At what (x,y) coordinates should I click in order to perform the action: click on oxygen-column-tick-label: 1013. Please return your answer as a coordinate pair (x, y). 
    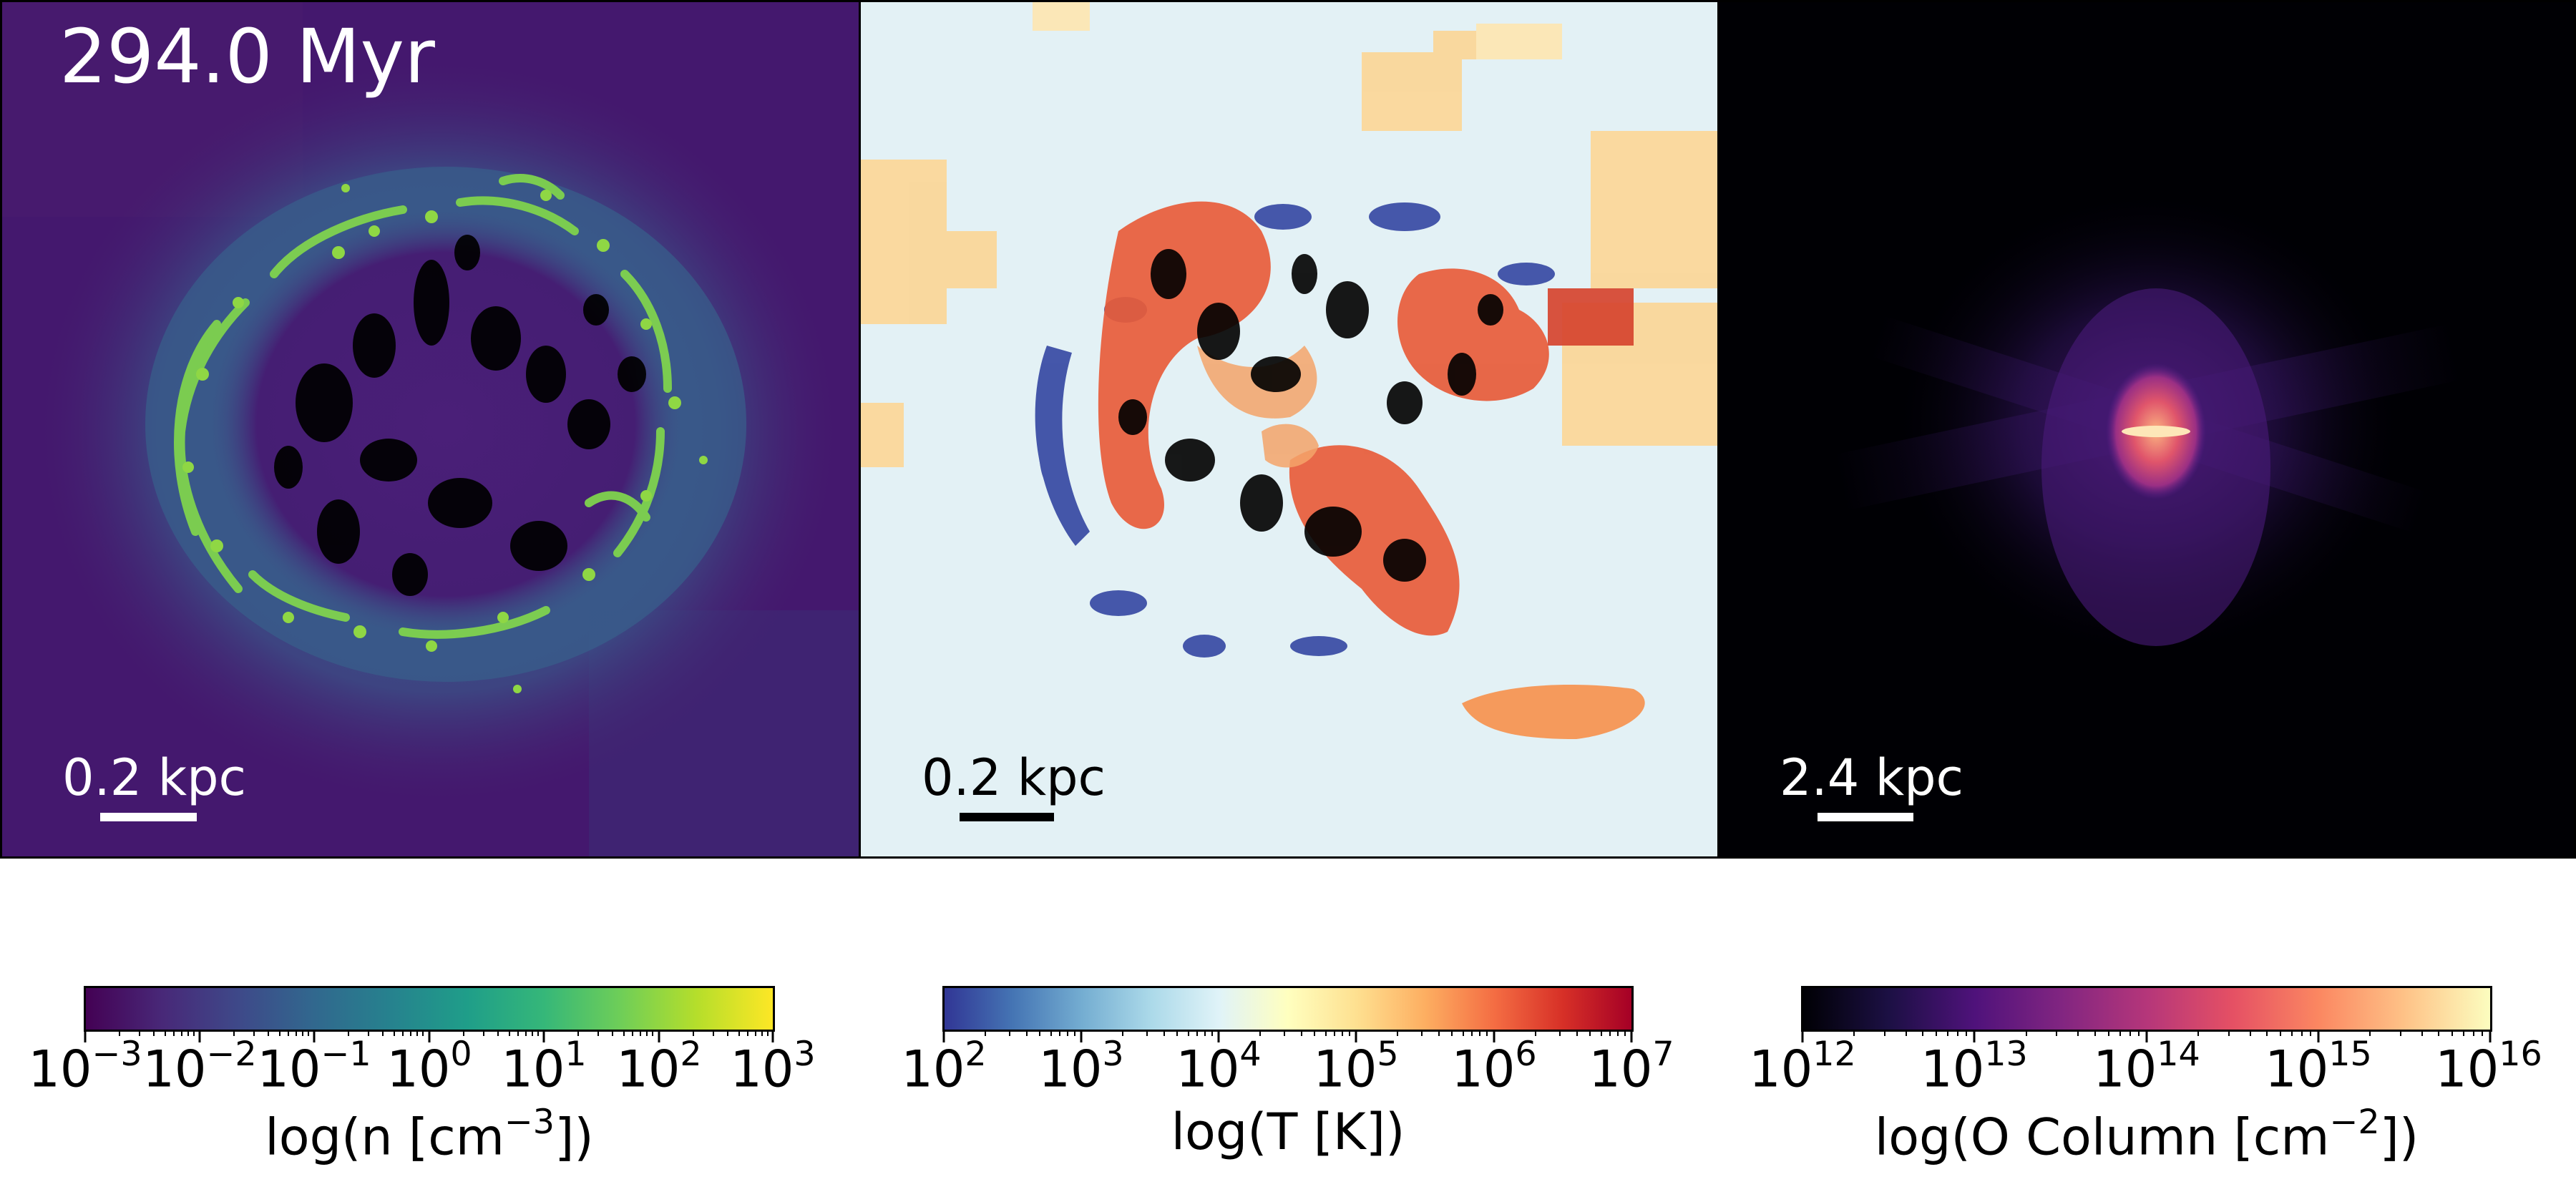
    Looking at the image, I should click on (1974, 1067).